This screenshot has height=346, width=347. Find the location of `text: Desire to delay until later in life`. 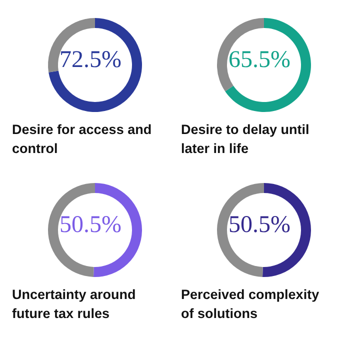

text: Desire to delay until later in life is located at coordinates (245, 139).